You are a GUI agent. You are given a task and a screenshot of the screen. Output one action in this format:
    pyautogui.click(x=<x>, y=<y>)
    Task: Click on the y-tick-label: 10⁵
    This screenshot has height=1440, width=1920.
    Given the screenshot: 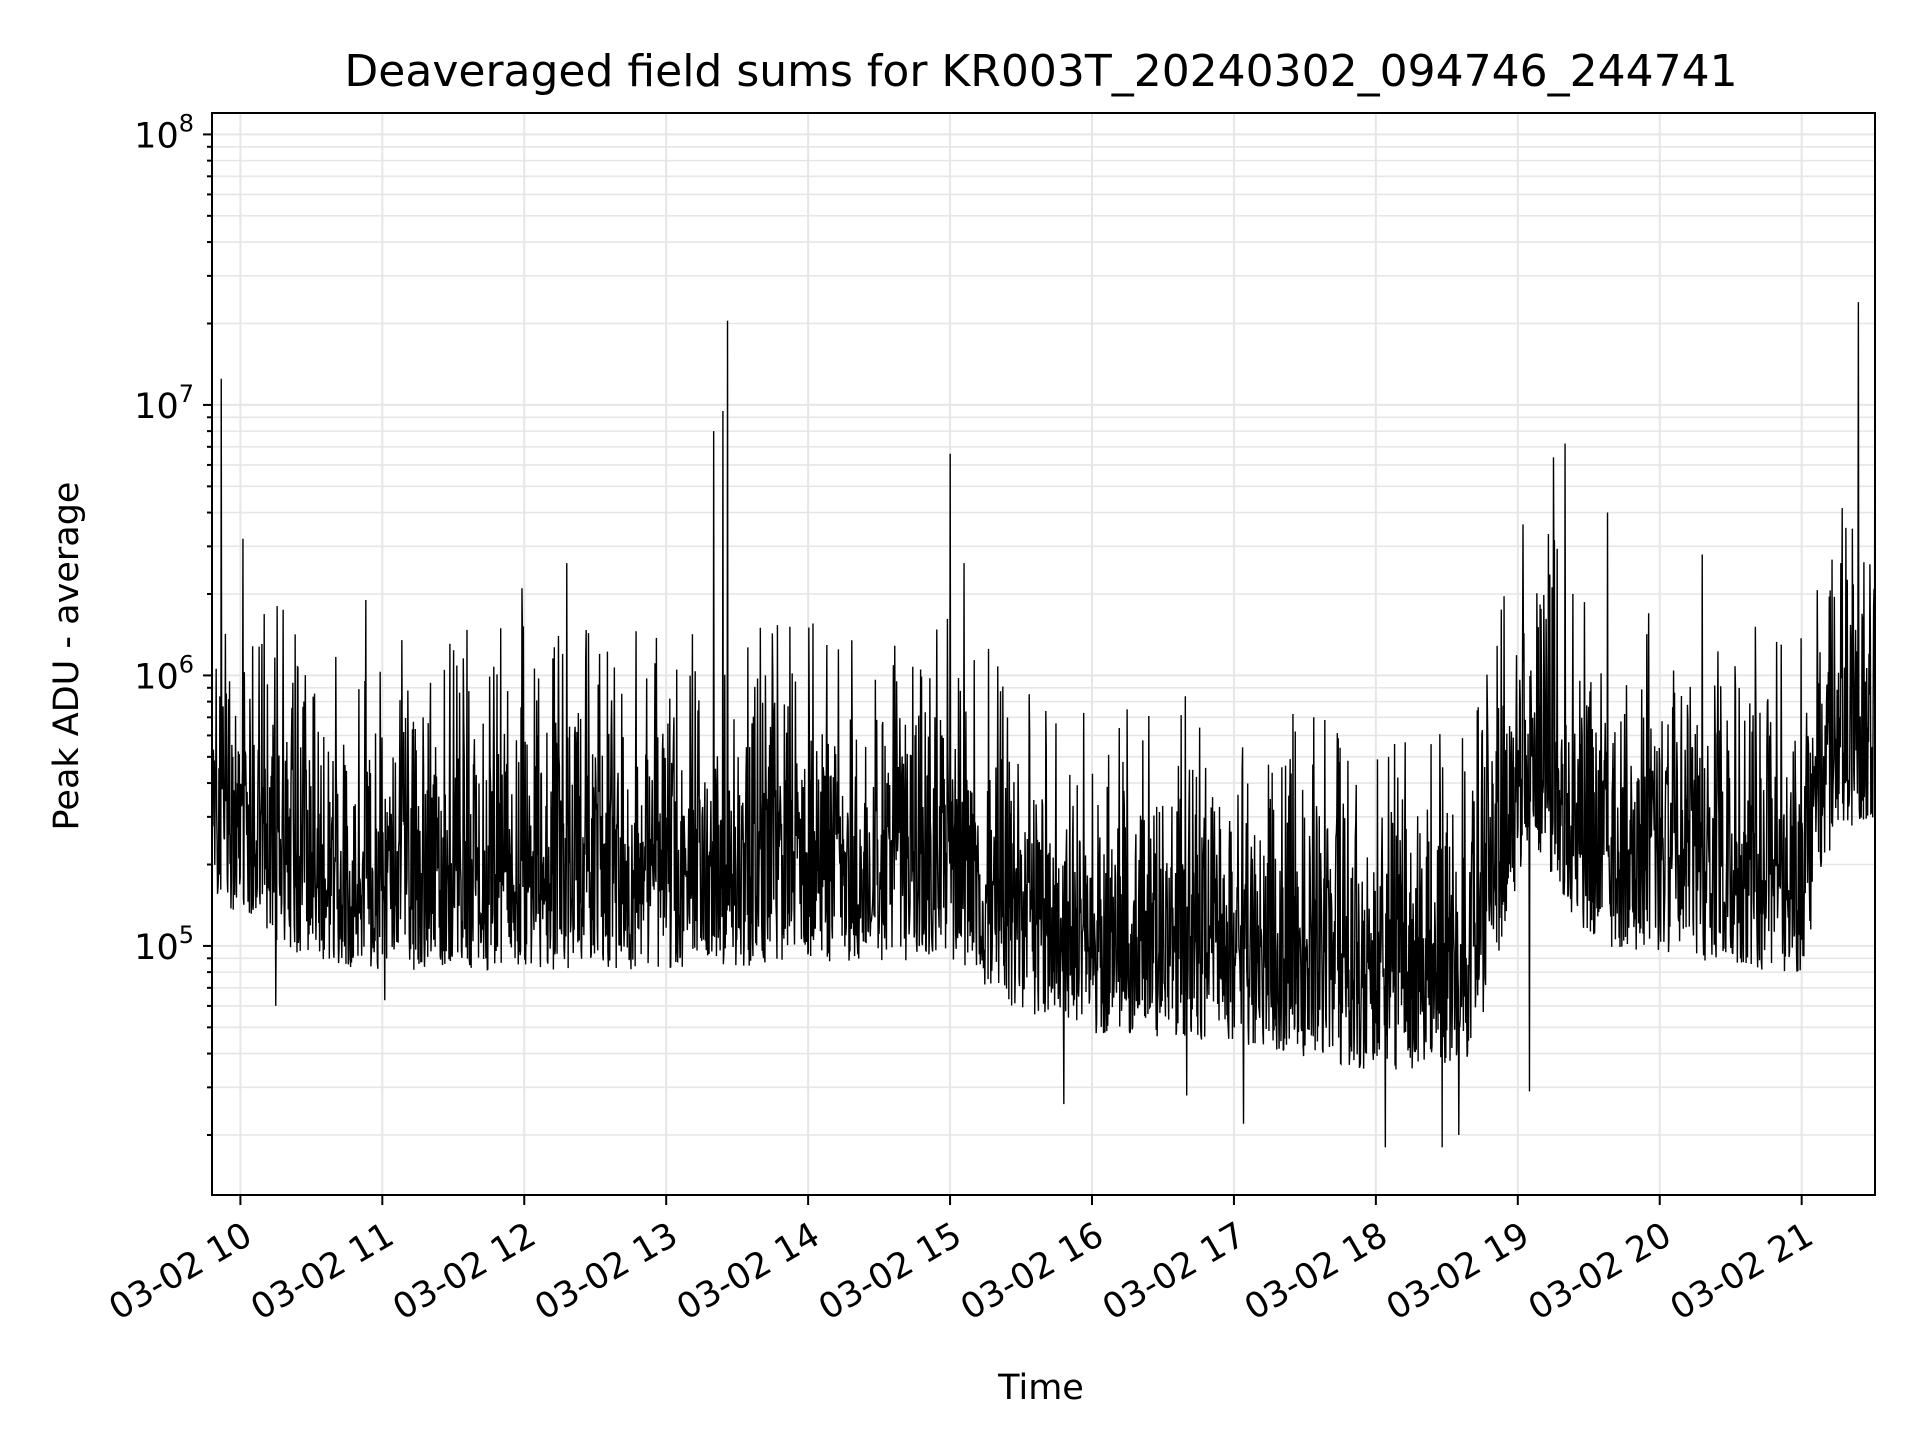 What is the action you would take?
    pyautogui.click(x=164, y=944)
    